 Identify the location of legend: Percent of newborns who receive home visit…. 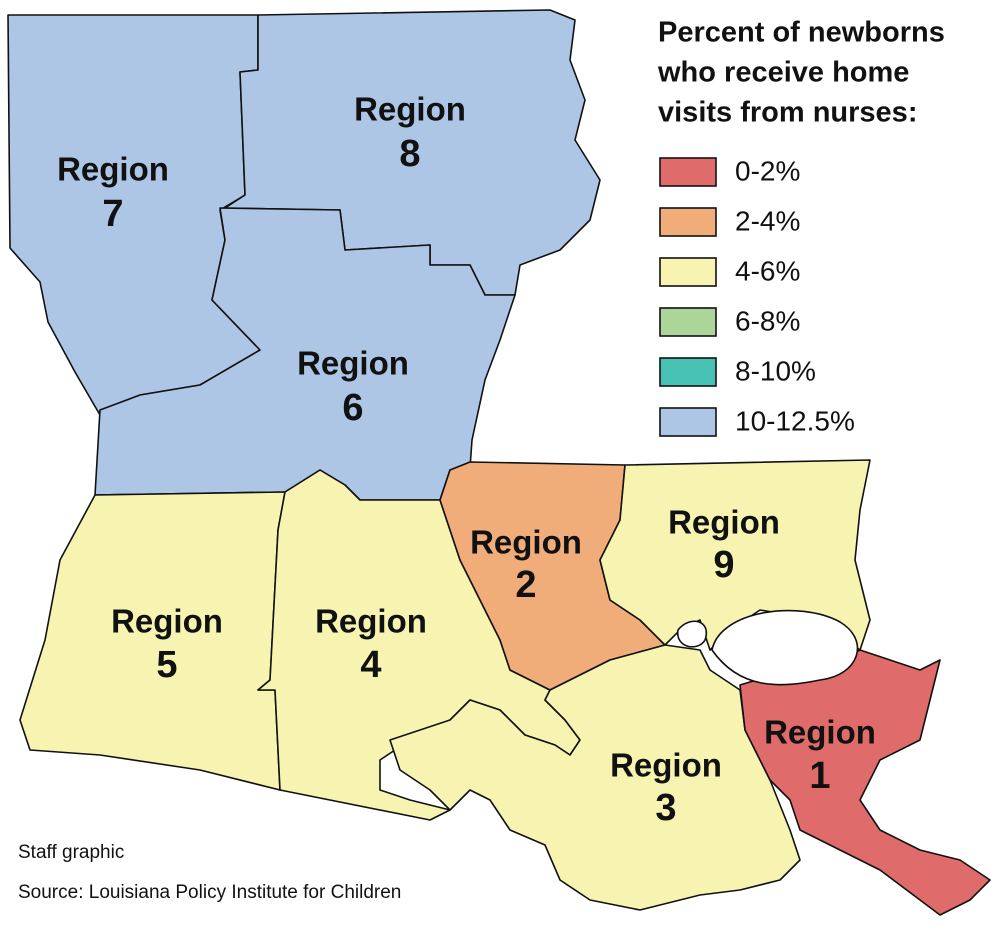
(801, 227).